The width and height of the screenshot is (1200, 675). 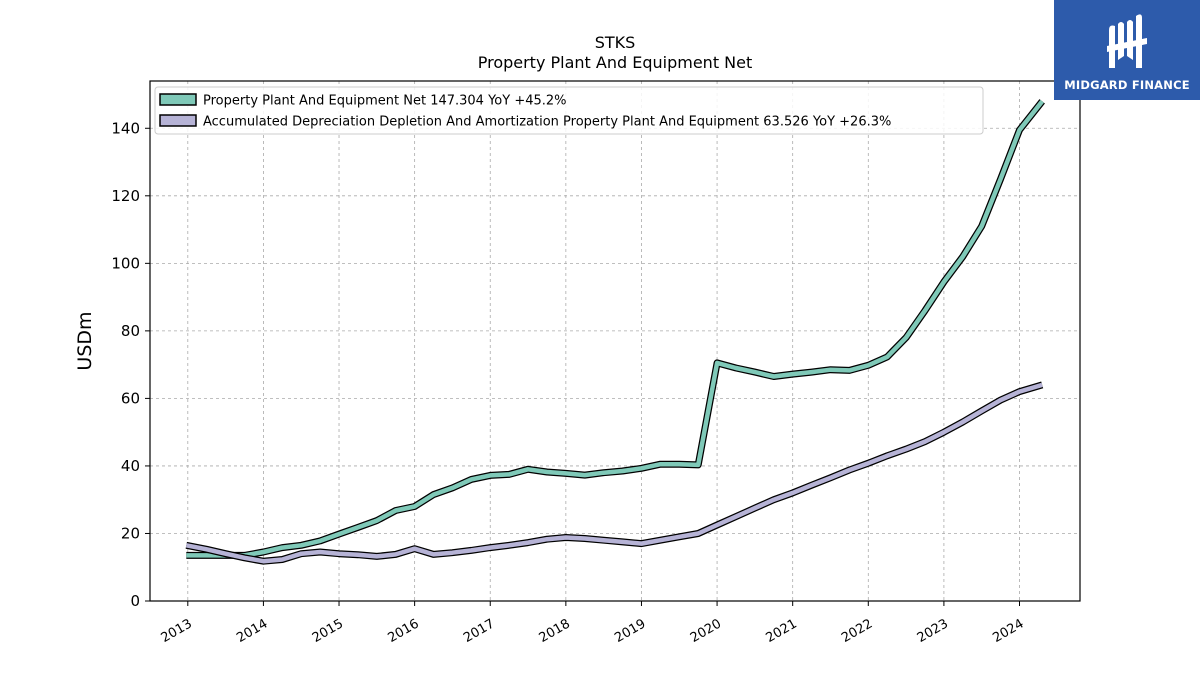 What do you see at coordinates (125, 263) in the screenshot?
I see `y-tick-label: 100` at bounding box center [125, 263].